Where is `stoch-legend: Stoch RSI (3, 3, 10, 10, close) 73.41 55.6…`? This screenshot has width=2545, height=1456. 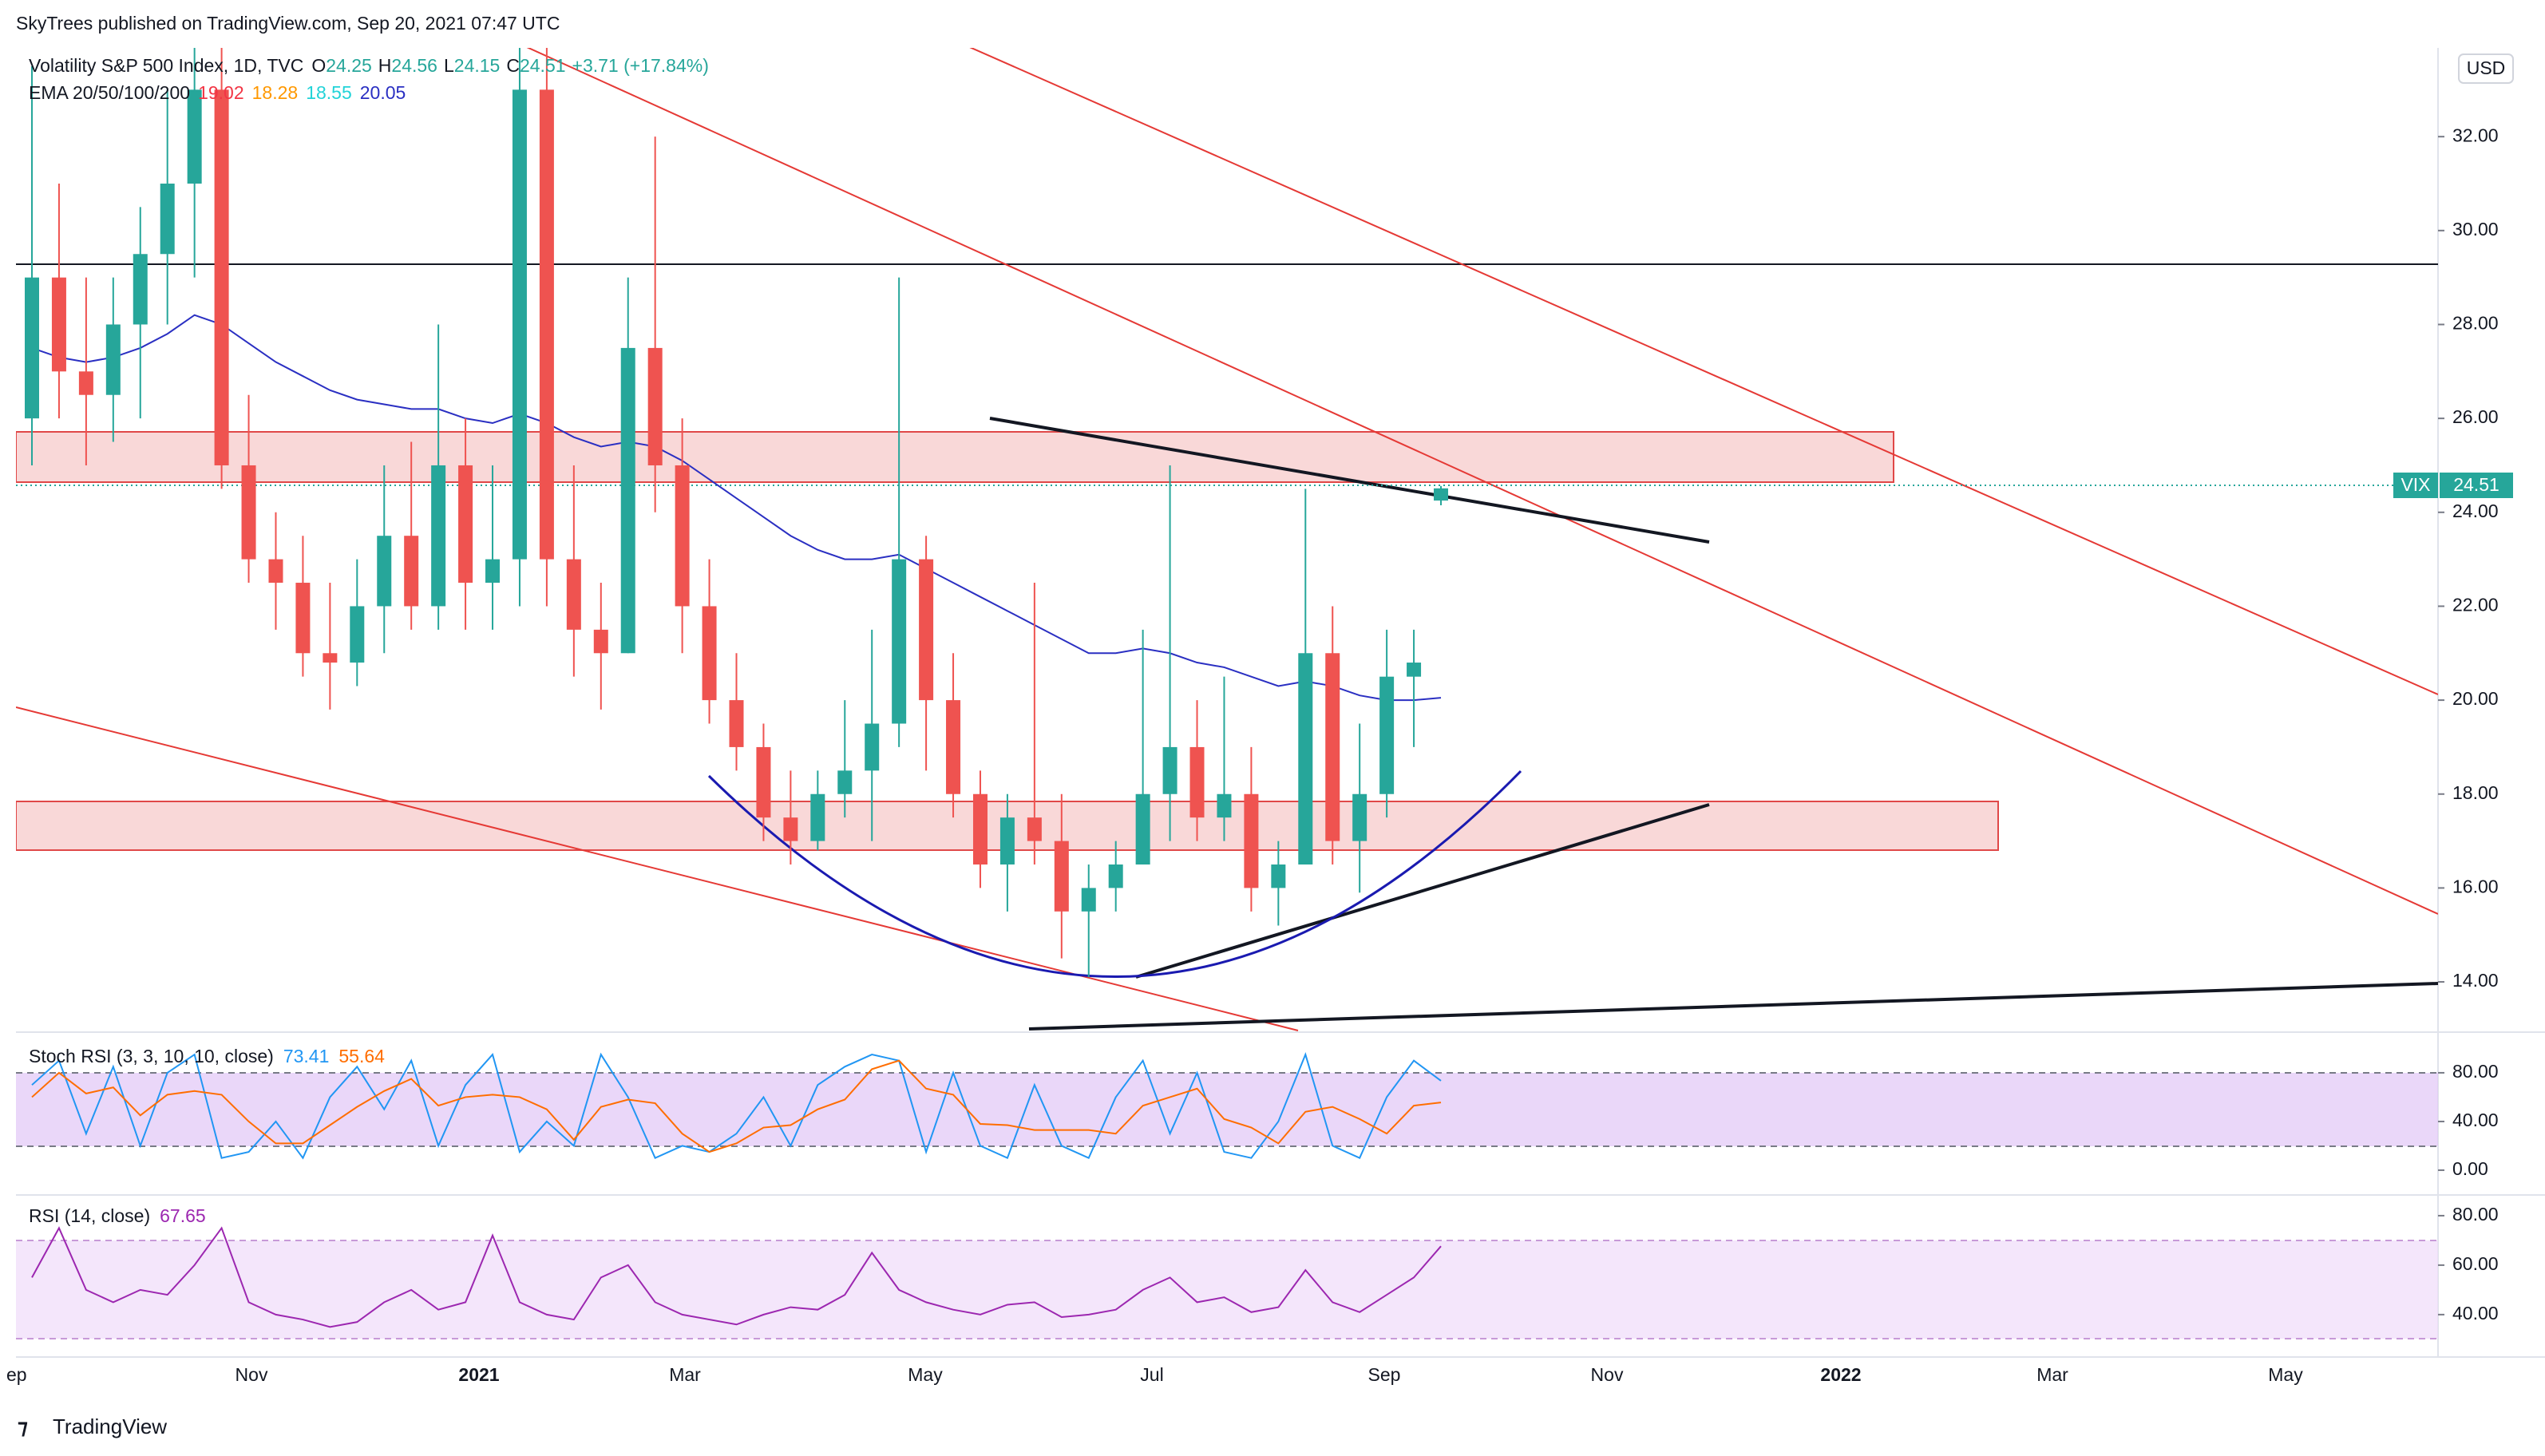 stoch-legend: Stoch RSI (3, 3, 10, 10, close) 73.41 55.6… is located at coordinates (207, 1056).